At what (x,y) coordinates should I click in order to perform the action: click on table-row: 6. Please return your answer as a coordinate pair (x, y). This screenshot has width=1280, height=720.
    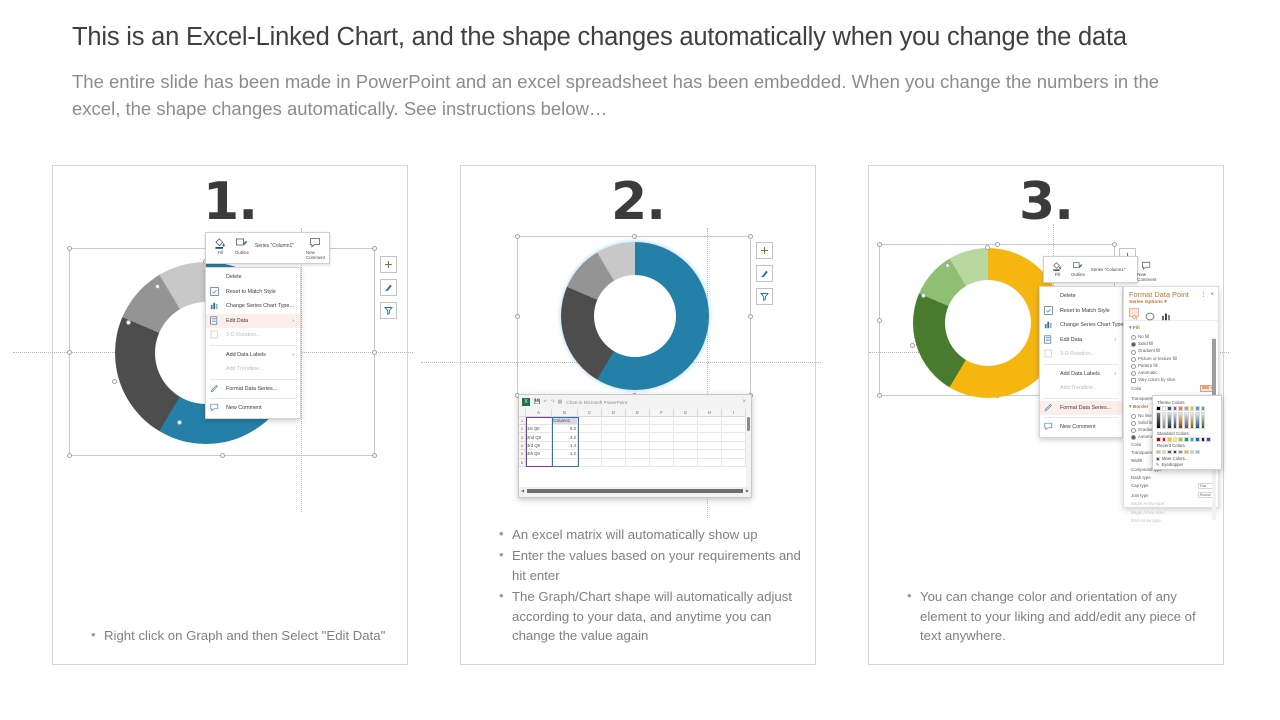
    Looking at the image, I should click on (635, 462).